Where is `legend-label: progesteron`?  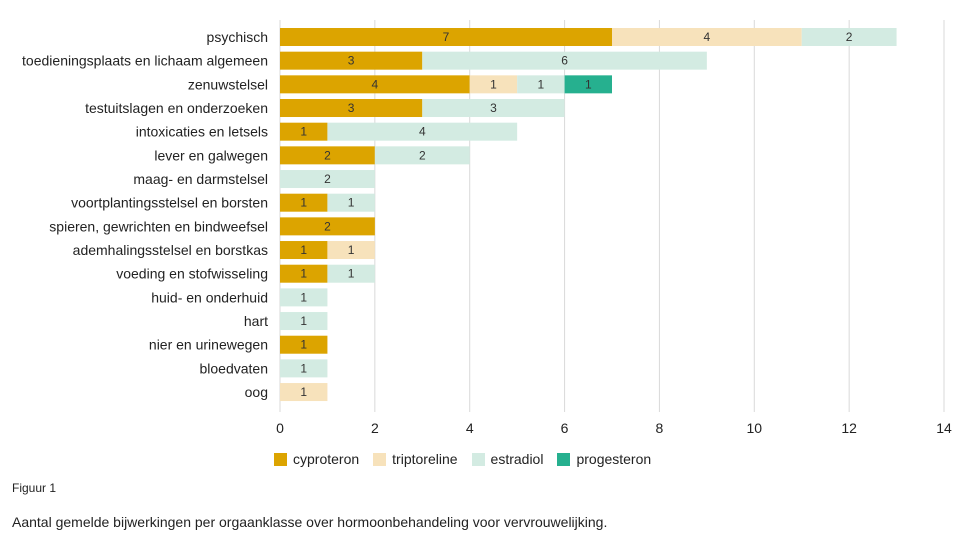
legend-label: progesteron is located at coordinates (614, 459).